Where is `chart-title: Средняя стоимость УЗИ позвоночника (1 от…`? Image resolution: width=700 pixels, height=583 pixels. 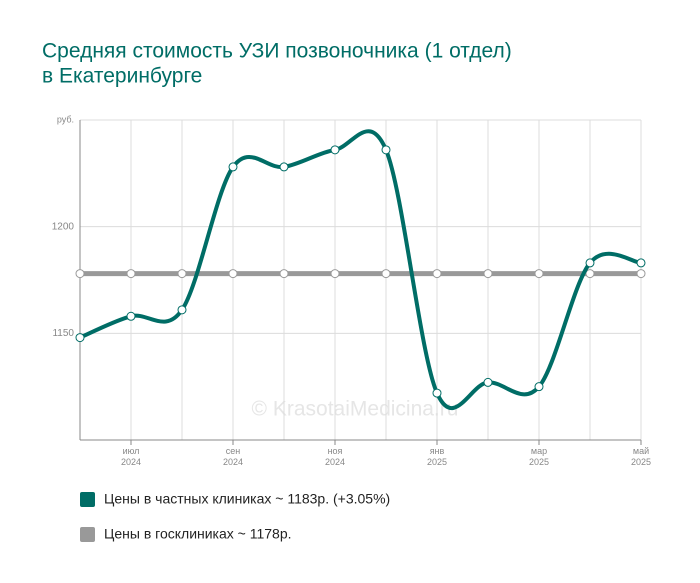 chart-title: Средняя стоимость УЗИ позвоночника (1 от… is located at coordinates (277, 51).